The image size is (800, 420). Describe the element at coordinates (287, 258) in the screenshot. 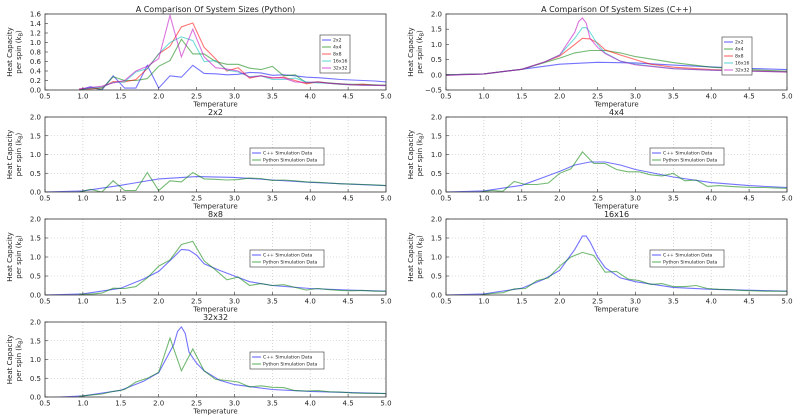

I see `legend-box` at that location.